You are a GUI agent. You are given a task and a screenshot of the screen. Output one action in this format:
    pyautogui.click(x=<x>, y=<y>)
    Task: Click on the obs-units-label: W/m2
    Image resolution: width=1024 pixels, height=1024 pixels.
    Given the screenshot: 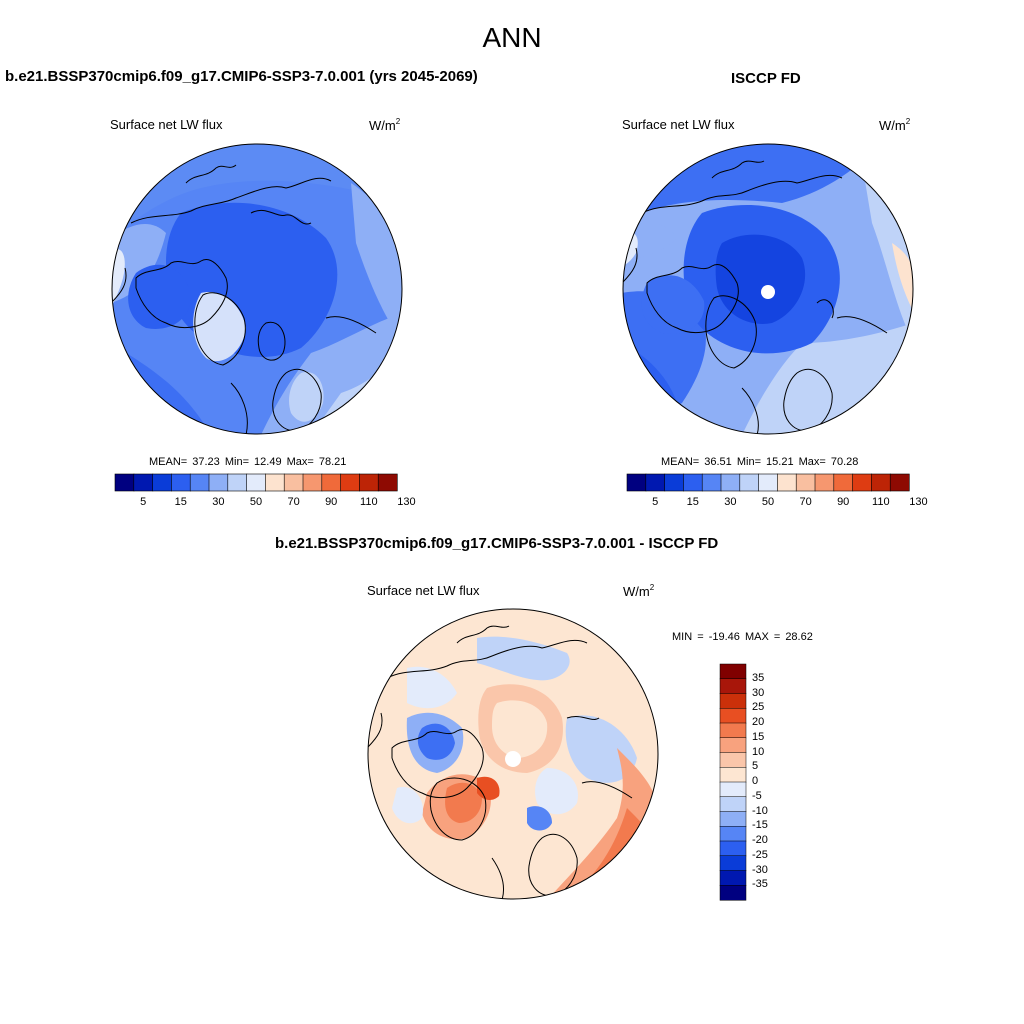 What is the action you would take?
    pyautogui.click(x=895, y=125)
    